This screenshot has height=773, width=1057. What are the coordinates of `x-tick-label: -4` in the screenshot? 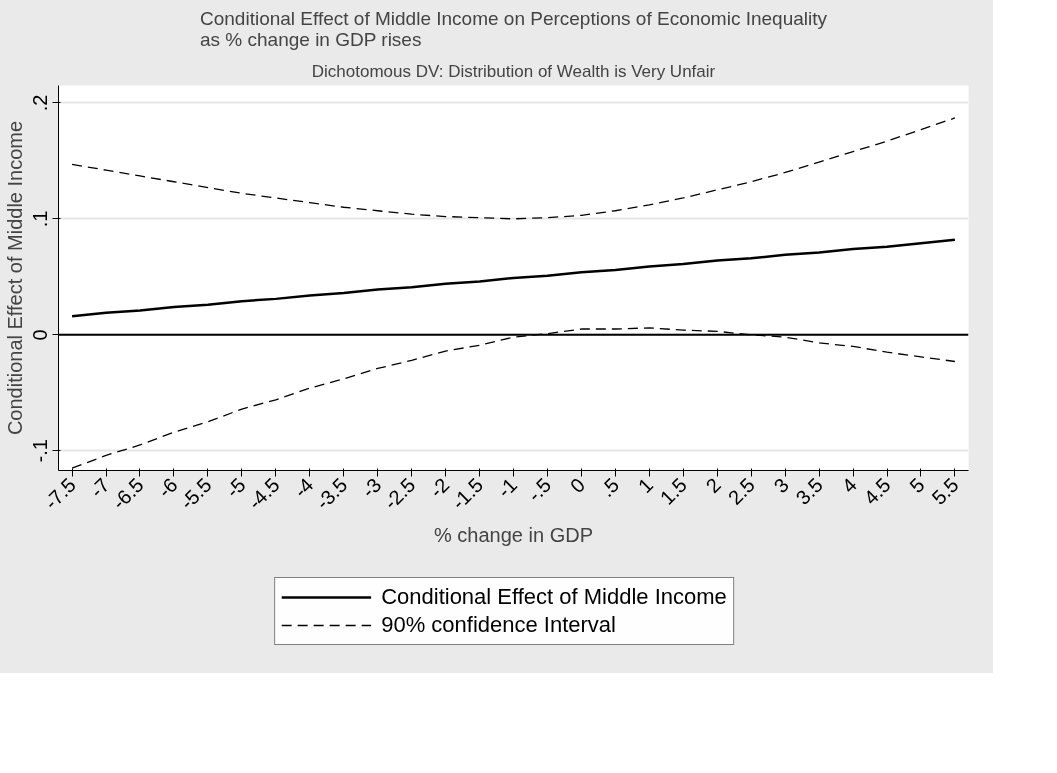 It's located at (303, 487).